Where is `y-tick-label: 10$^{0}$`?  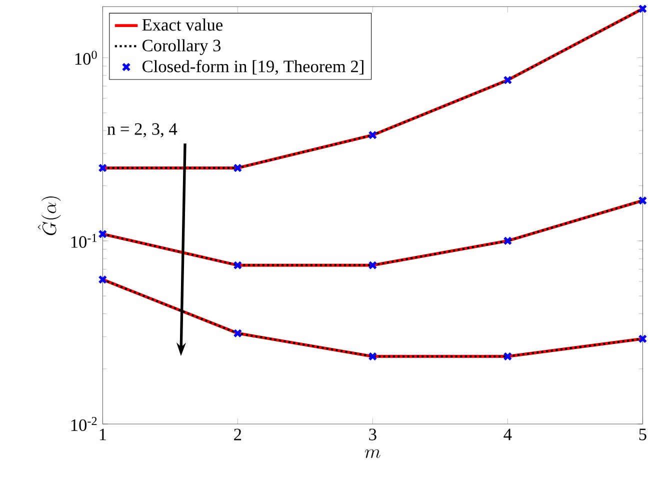 y-tick-label: 10$^{0}$ is located at coordinates (86, 57).